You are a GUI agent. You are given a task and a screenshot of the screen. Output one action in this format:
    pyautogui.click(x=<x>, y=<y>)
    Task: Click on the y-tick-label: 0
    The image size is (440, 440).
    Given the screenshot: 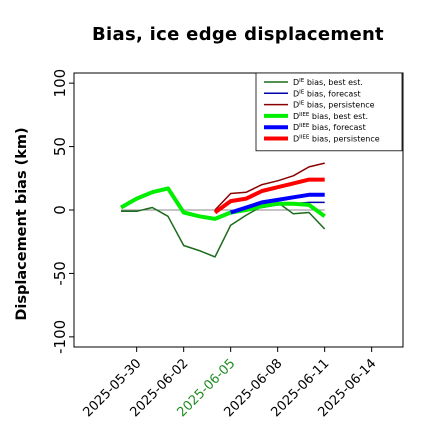 What is the action you would take?
    pyautogui.click(x=60, y=210)
    